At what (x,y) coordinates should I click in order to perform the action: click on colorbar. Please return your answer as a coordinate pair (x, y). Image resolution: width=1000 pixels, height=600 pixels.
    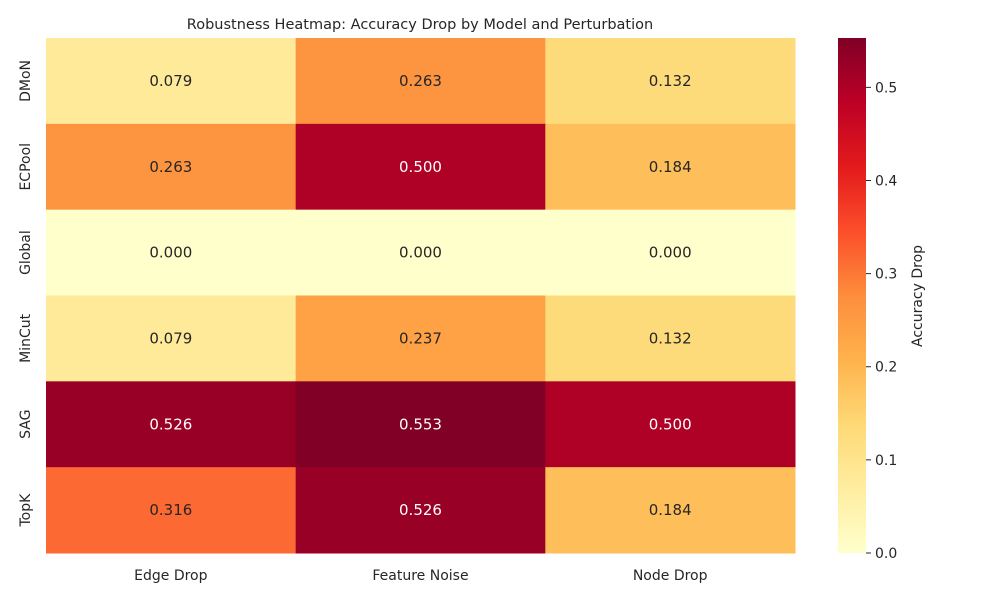
    Looking at the image, I should click on (852, 295).